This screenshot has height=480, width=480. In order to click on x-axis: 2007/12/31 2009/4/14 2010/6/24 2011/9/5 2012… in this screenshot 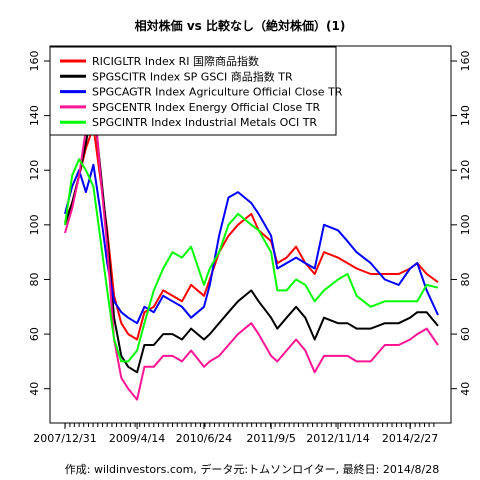, I will do `click(235, 434)`.